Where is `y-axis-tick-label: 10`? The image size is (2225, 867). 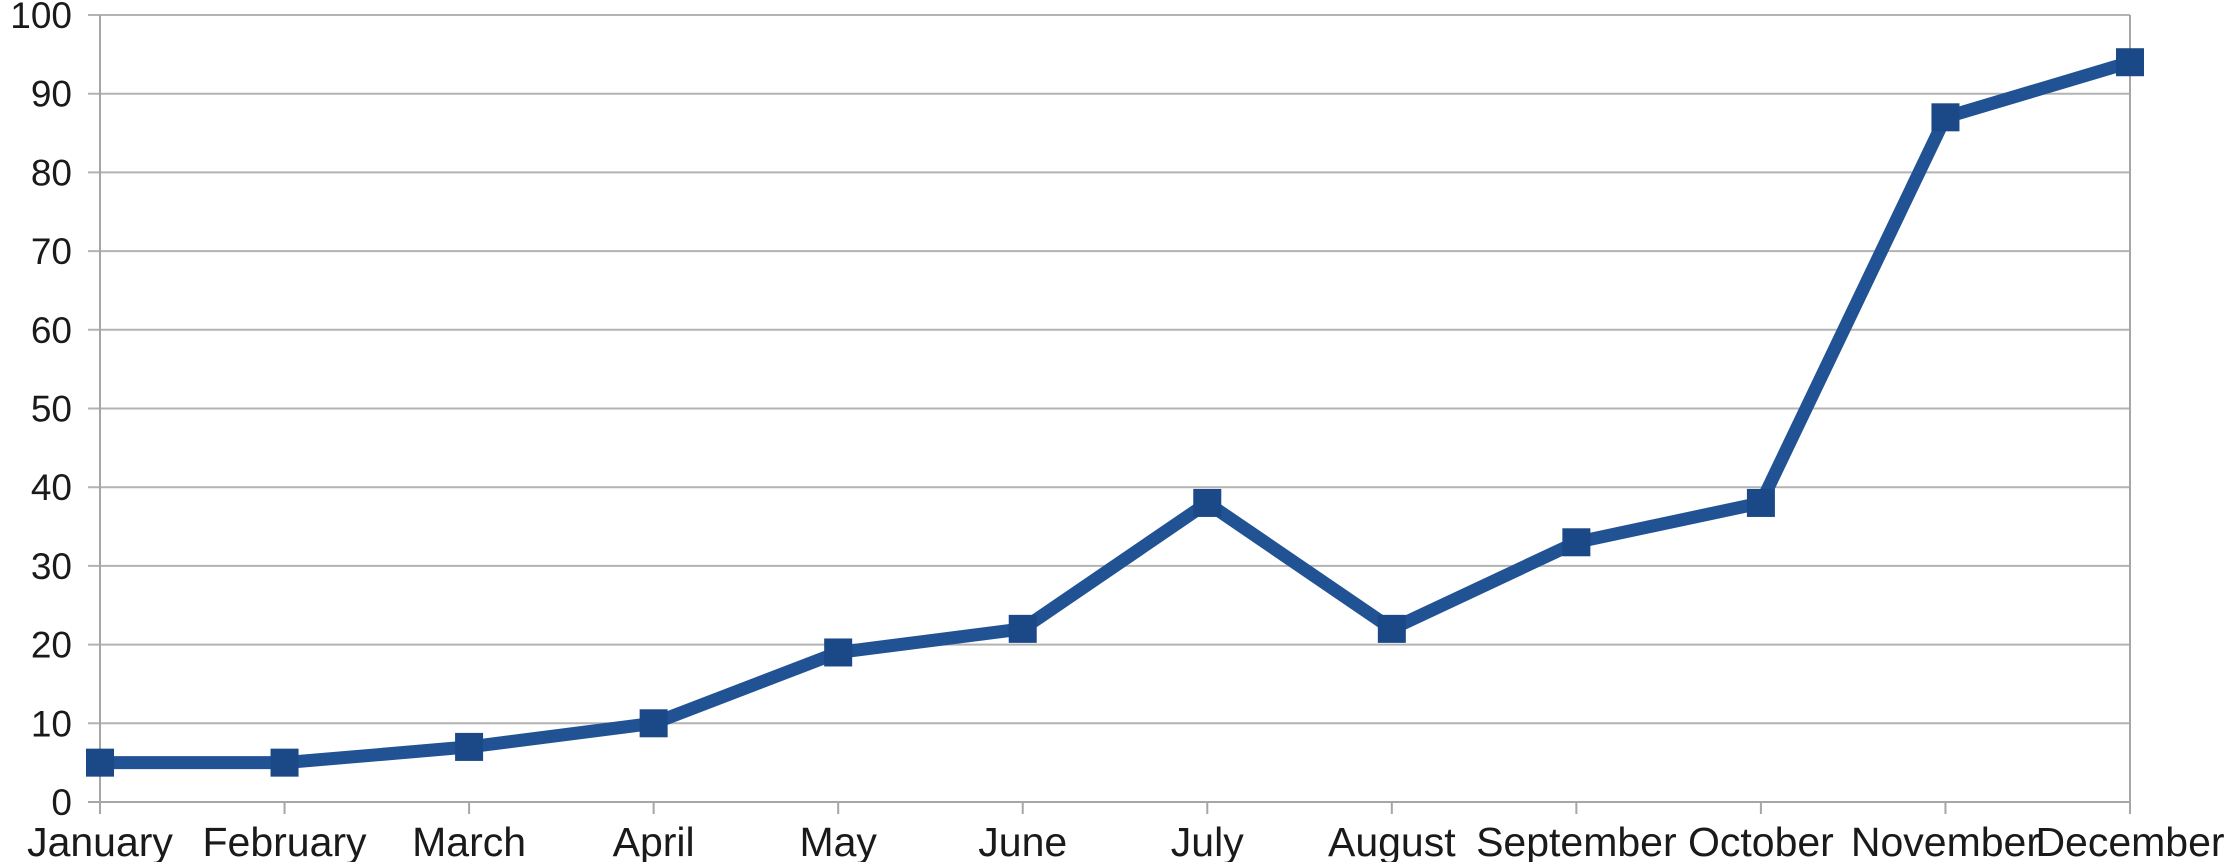
y-axis-tick-label: 10 is located at coordinates (51, 723).